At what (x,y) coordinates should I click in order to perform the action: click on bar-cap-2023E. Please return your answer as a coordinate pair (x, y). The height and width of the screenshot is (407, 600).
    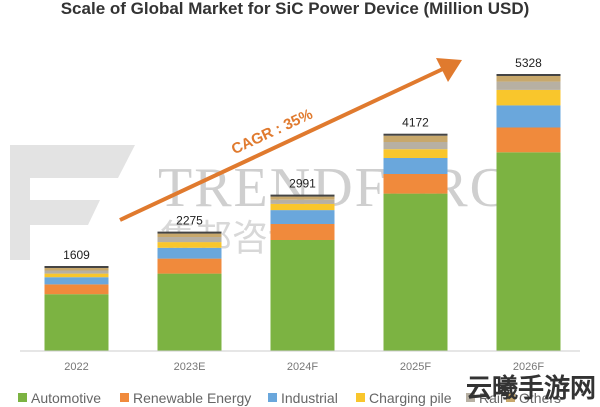
    Looking at the image, I should click on (189, 232).